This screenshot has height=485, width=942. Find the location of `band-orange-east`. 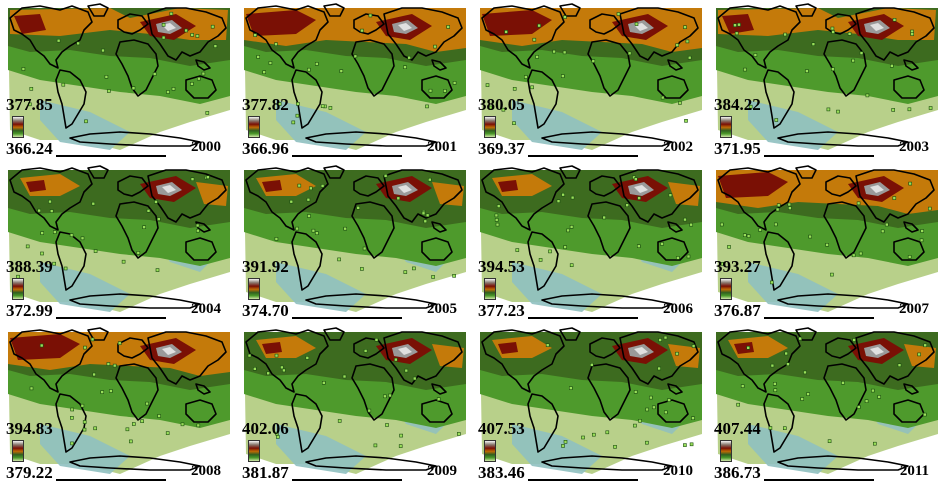

band-orange-east is located at coordinates (684, 194).